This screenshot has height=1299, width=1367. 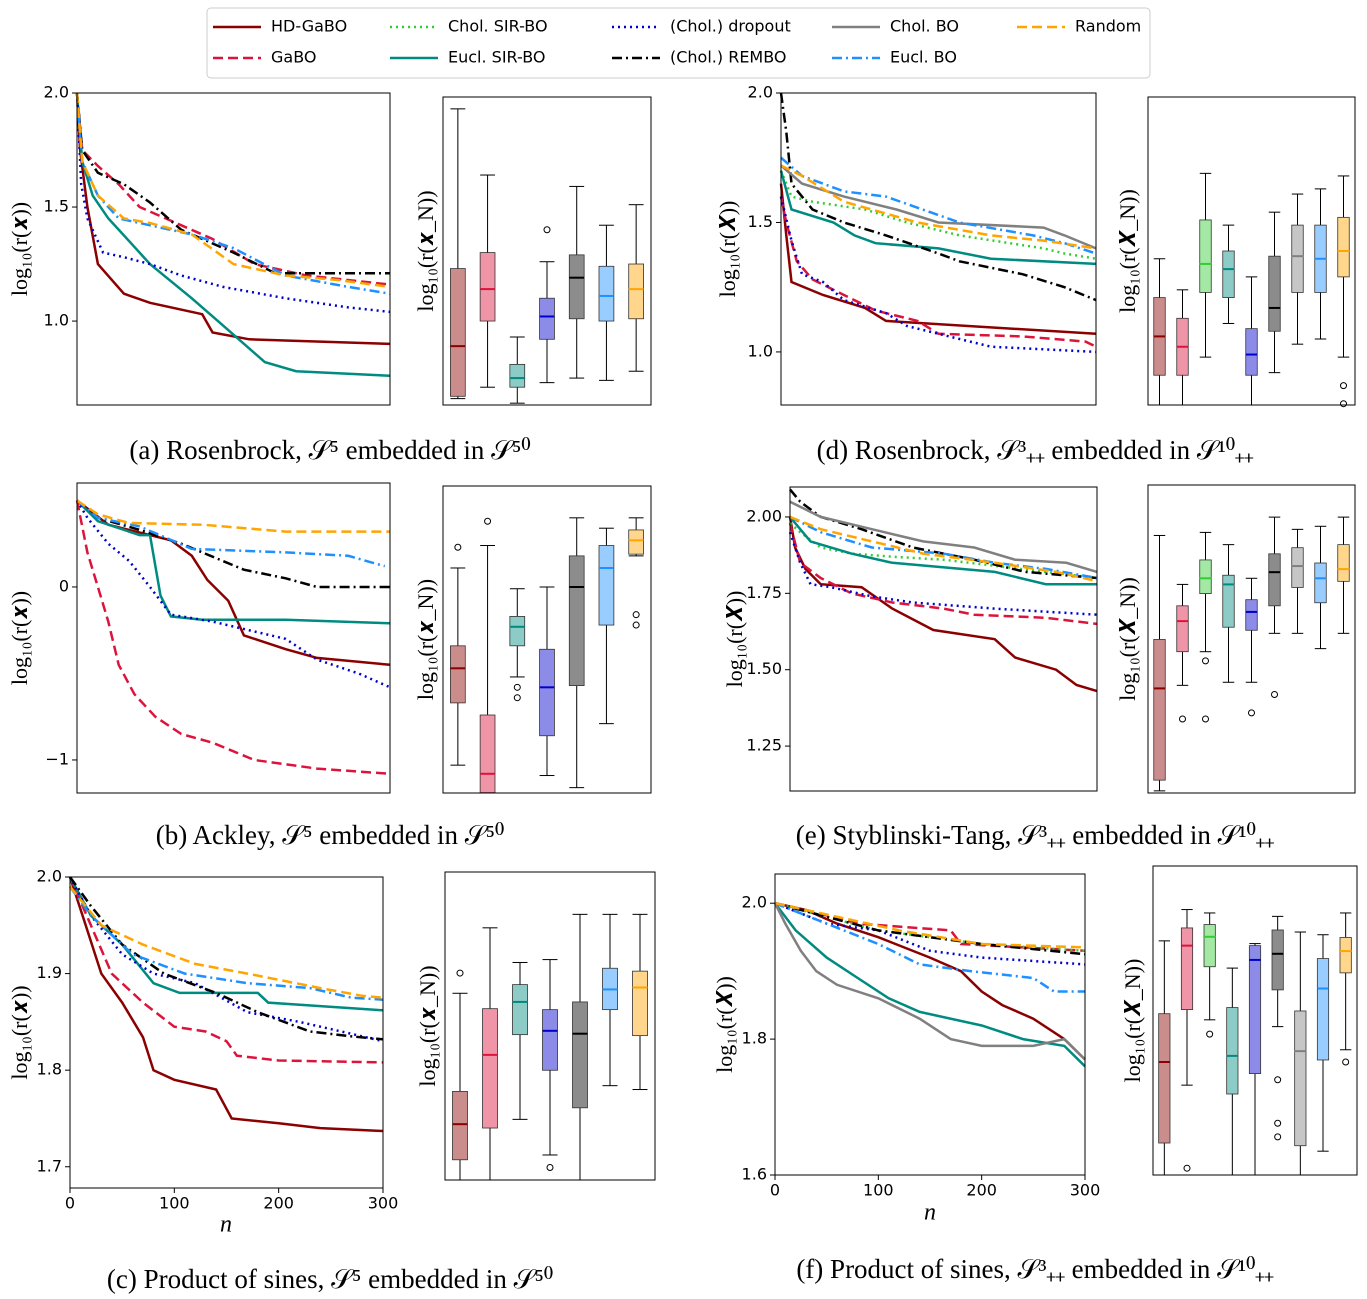 What do you see at coordinates (425, 639) in the screenshot?
I see `box-y-label: log₁₀(r(𝒙_N))` at bounding box center [425, 639].